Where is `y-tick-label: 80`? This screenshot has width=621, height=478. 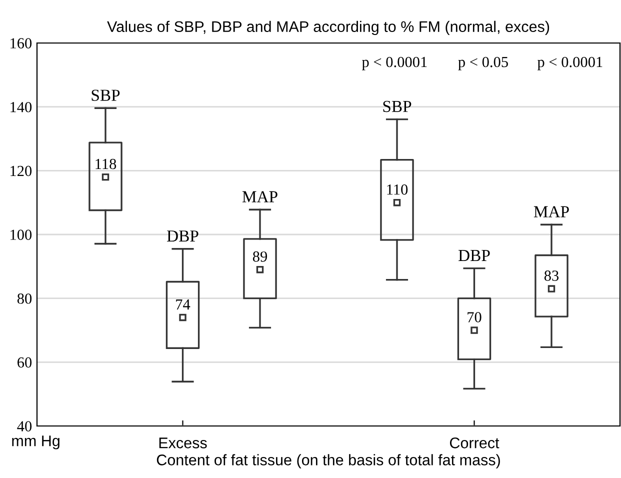 y-tick-label: 80 is located at coordinates (24, 298).